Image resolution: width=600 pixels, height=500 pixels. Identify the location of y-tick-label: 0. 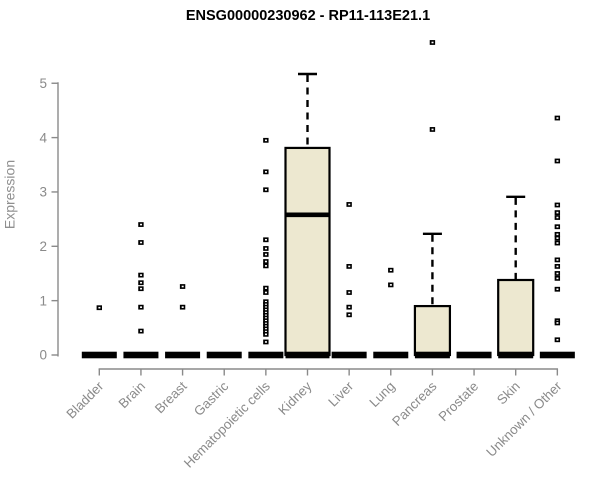
(43, 355).